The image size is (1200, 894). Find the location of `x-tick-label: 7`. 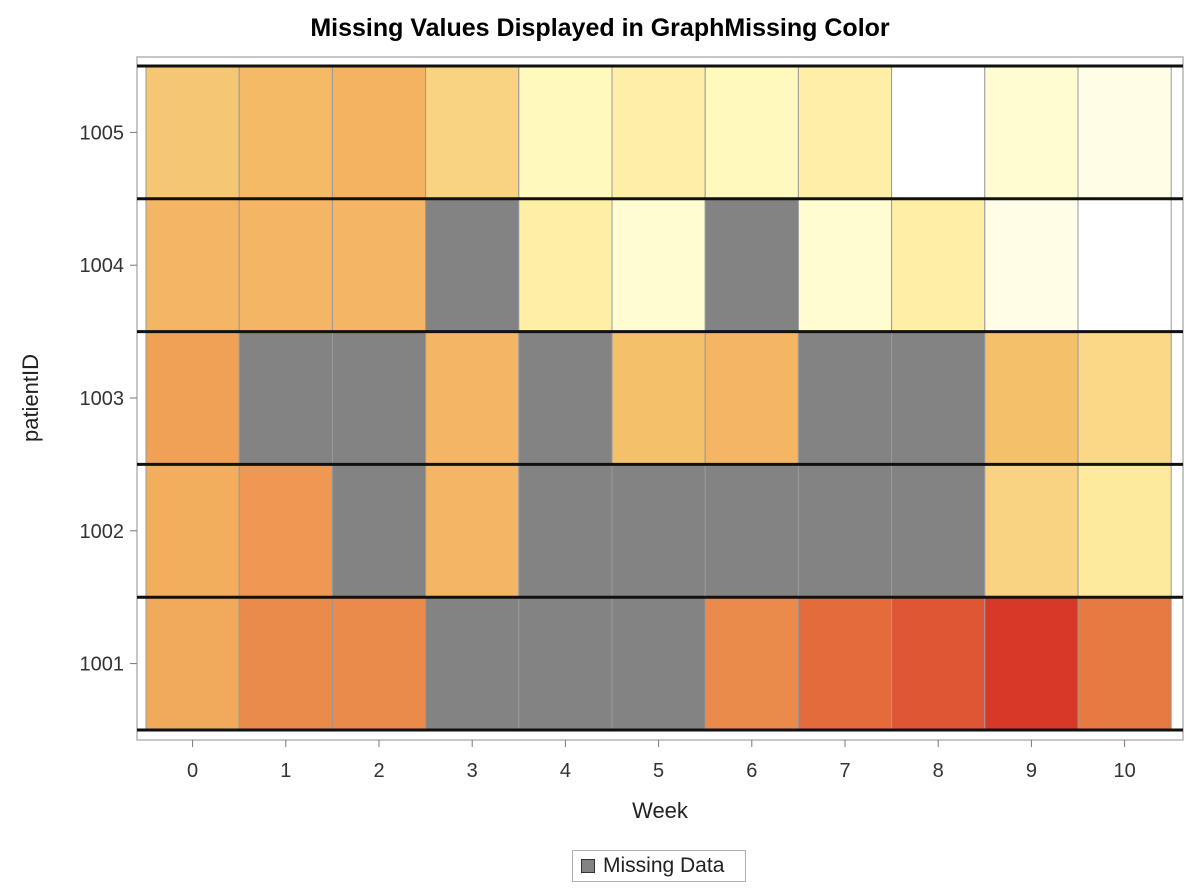

x-tick-label: 7 is located at coordinates (844, 771).